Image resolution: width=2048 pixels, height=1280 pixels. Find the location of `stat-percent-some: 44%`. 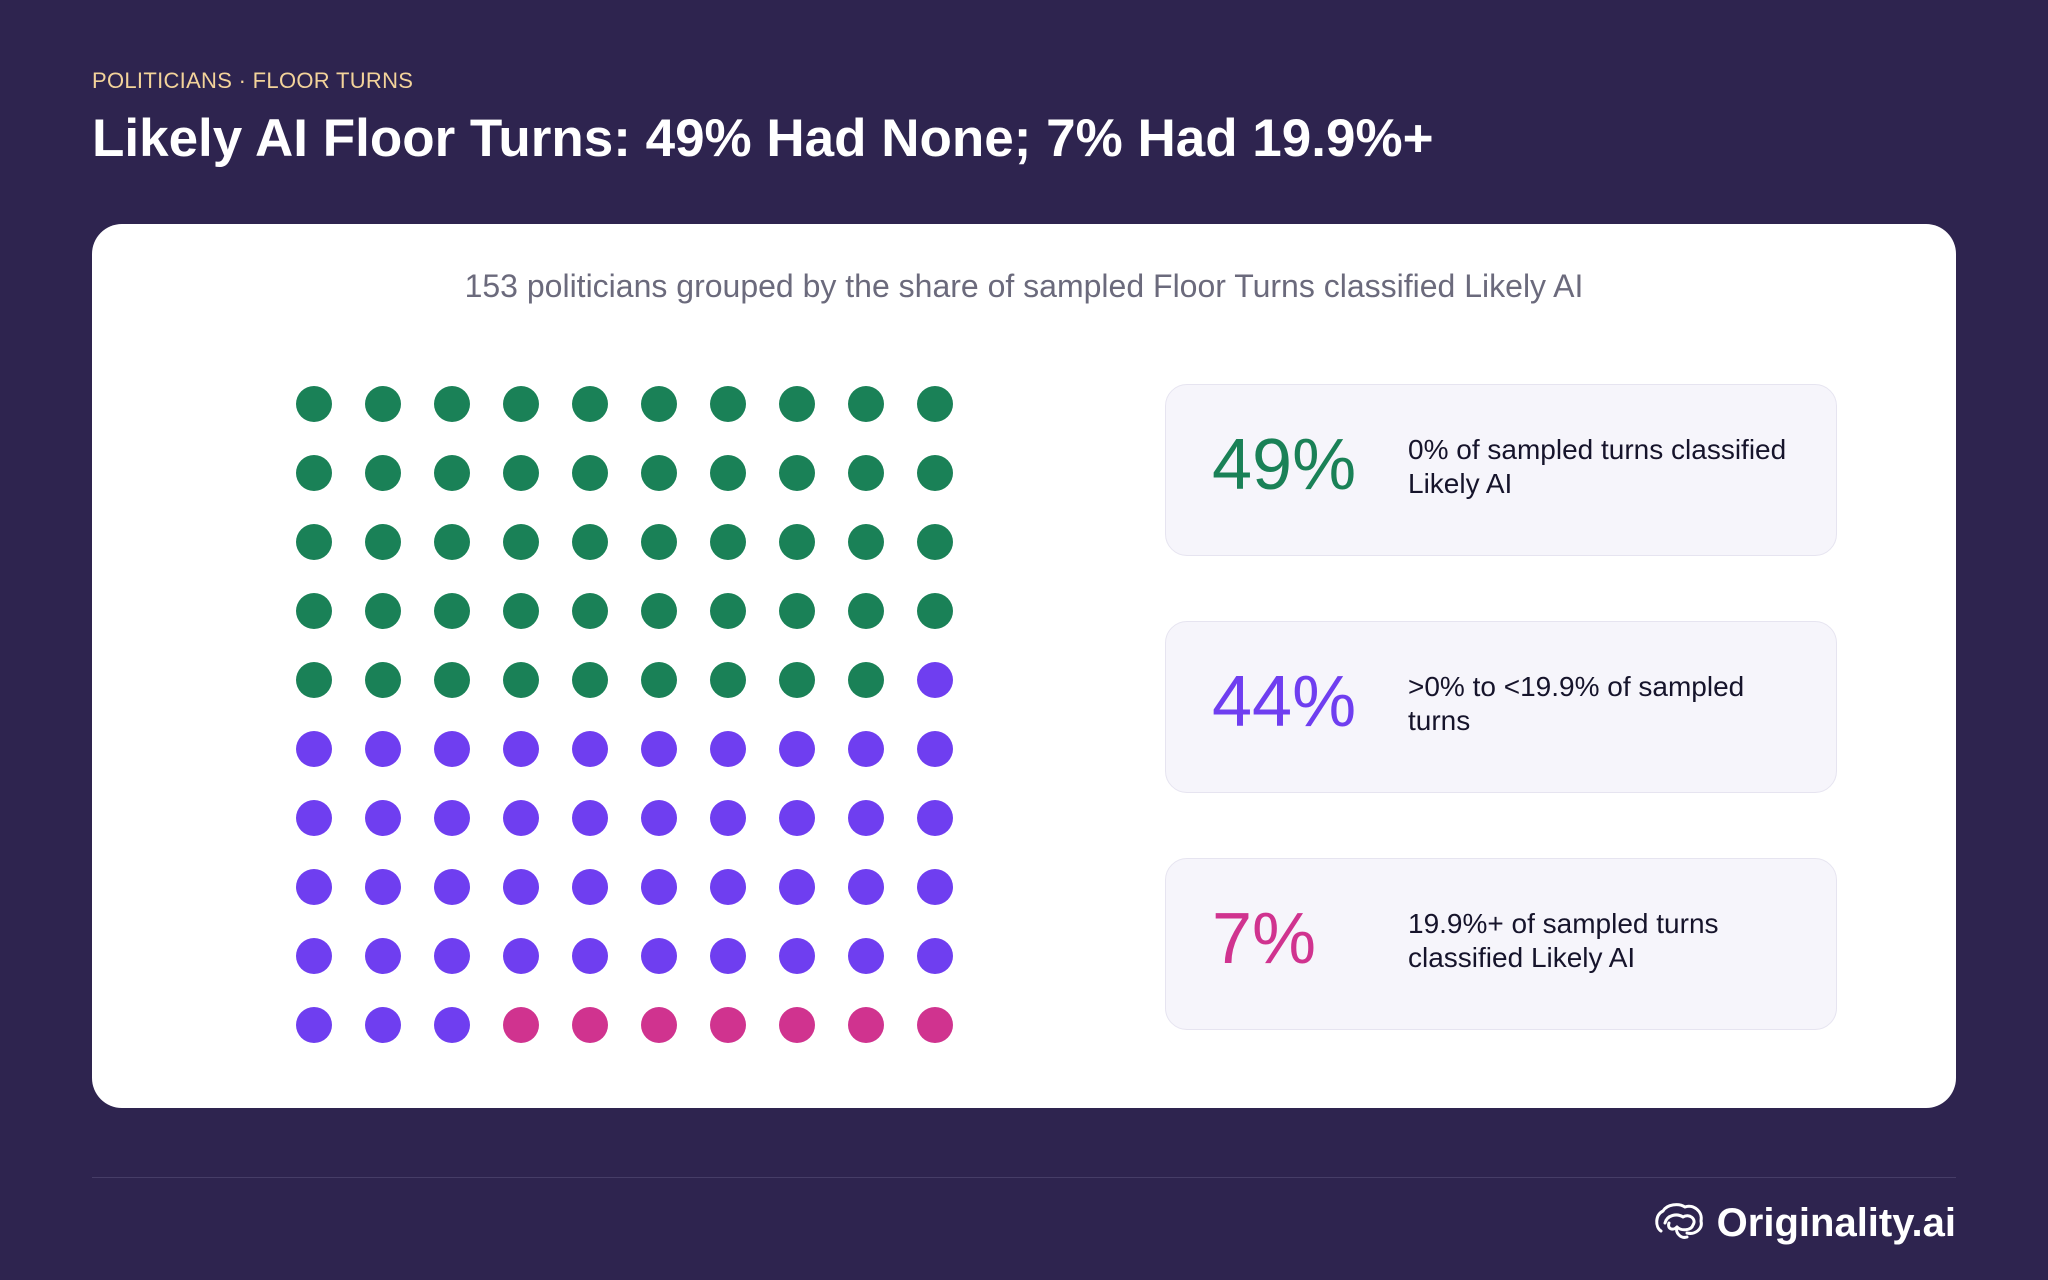

stat-percent-some: 44% is located at coordinates (1284, 702).